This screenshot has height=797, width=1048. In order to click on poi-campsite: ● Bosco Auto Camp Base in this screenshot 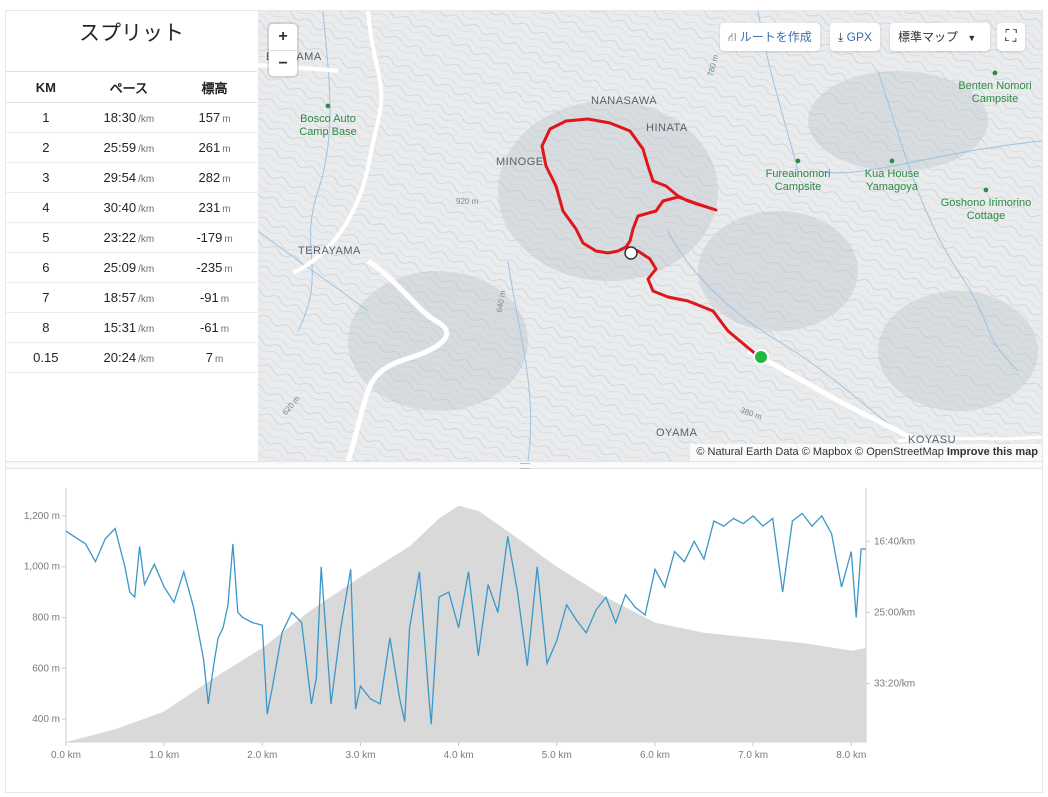, I will do `click(328, 119)`.